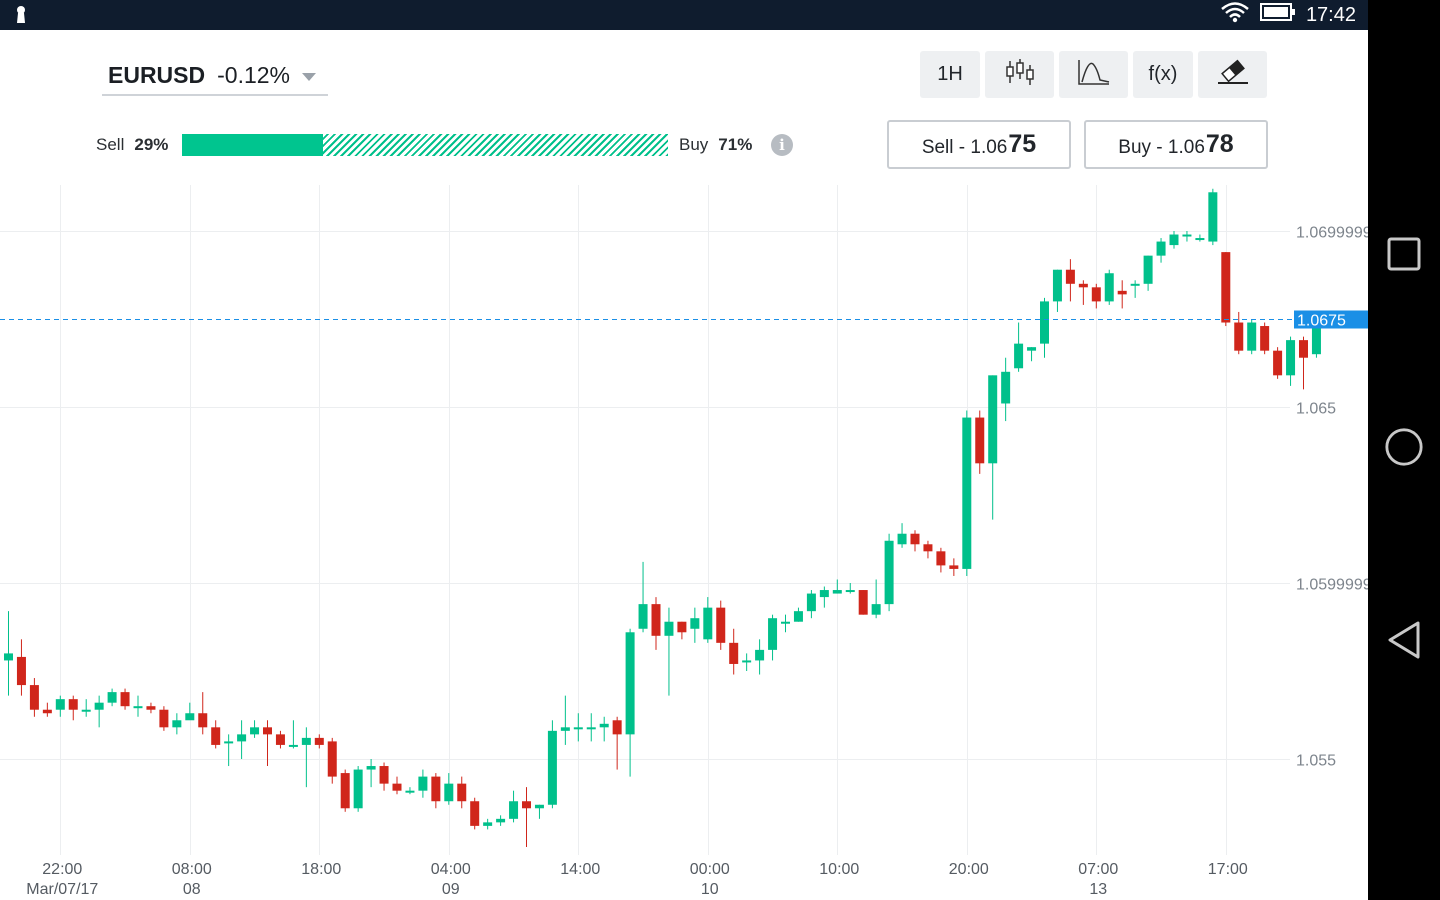 This screenshot has width=1440, height=900. Describe the element at coordinates (1098, 869) in the screenshot. I see `x-tick-label: 07:00` at that location.